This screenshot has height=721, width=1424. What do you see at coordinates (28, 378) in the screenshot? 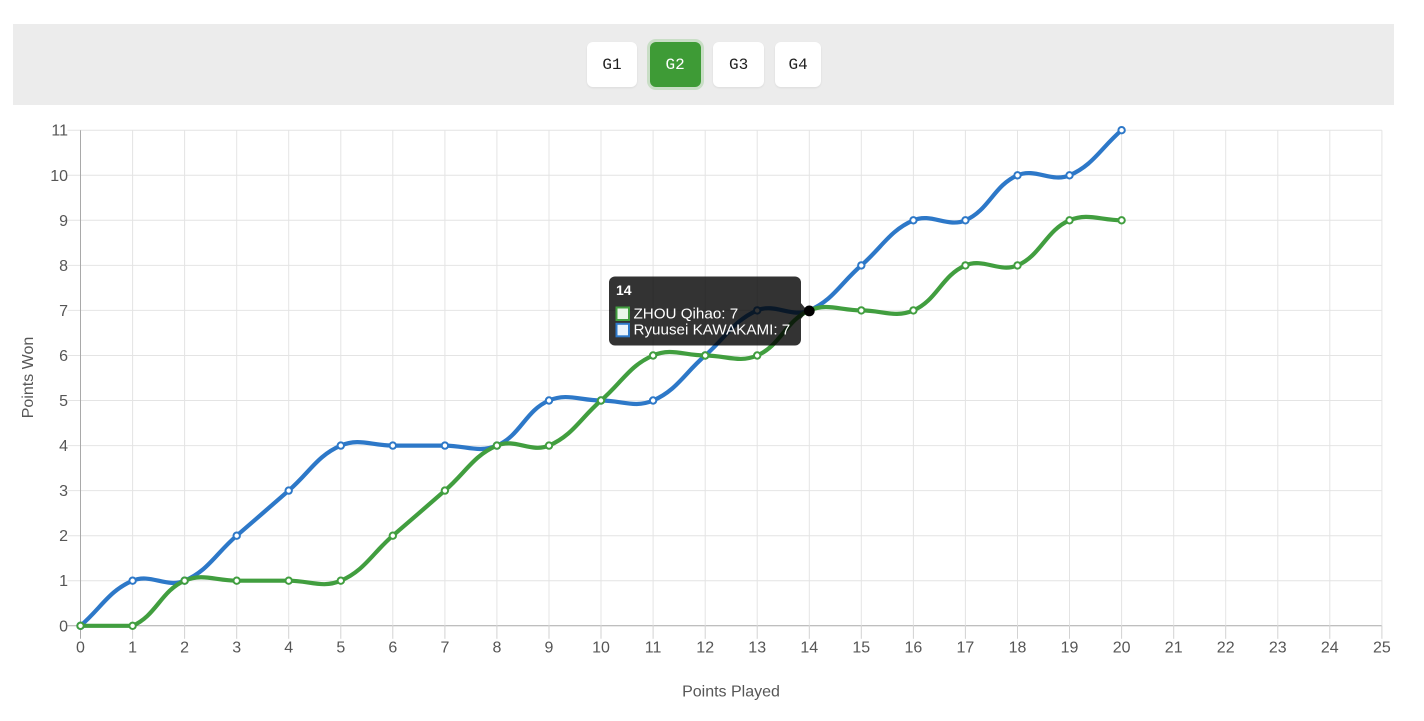
I see `svg-text: Points Won` at bounding box center [28, 378].